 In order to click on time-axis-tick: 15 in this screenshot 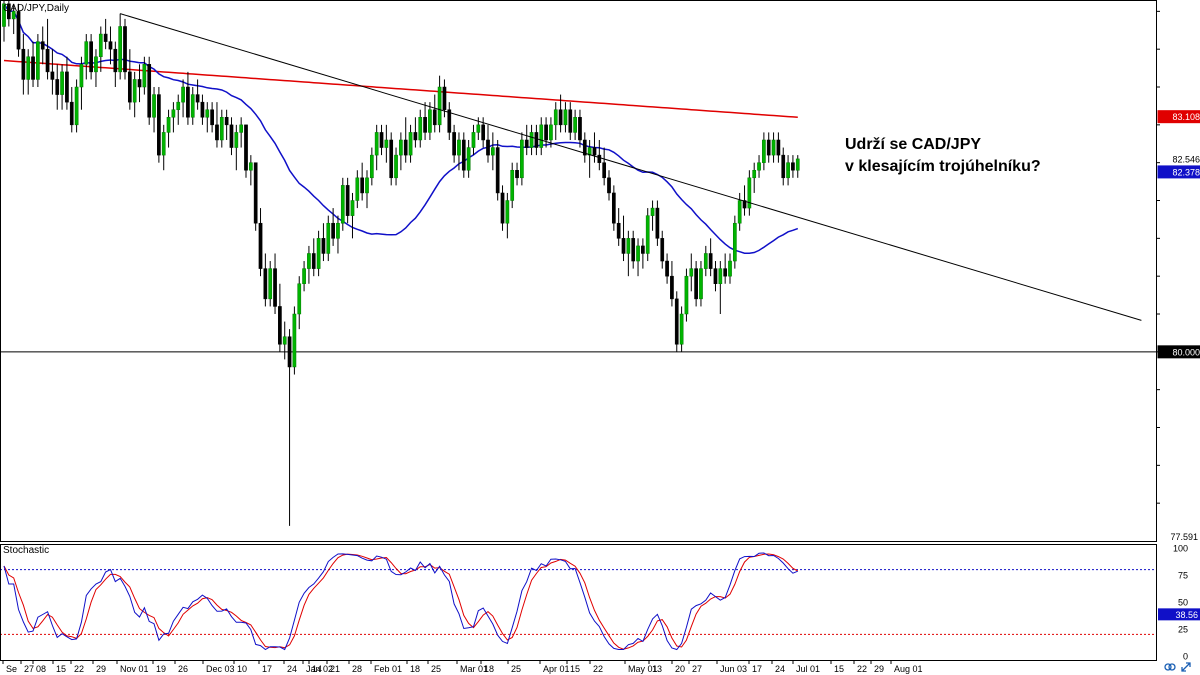, I will do `click(575, 669)`.